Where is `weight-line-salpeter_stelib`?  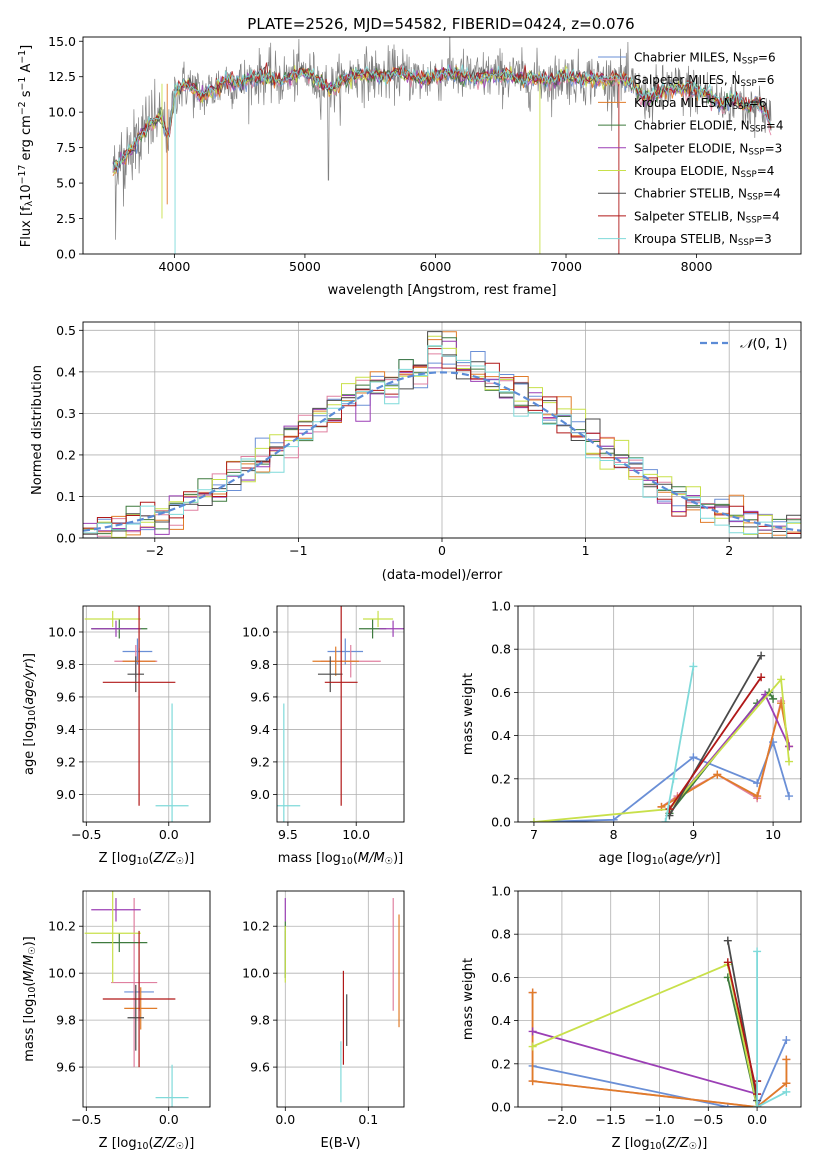
weight-line-salpeter_stelib is located at coordinates (742, 1028).